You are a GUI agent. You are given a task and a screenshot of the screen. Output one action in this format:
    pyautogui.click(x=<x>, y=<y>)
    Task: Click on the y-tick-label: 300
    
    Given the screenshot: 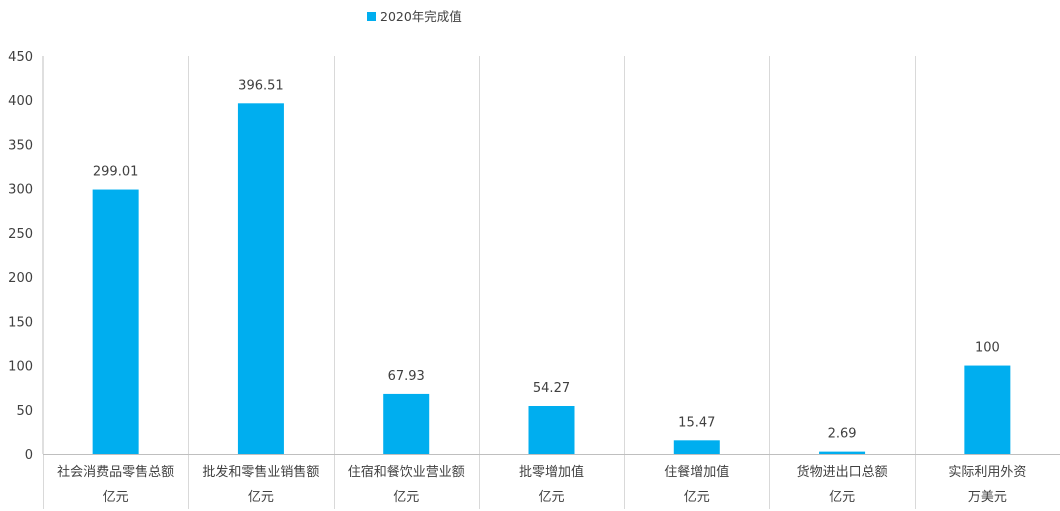 What is the action you would take?
    pyautogui.click(x=20, y=190)
    